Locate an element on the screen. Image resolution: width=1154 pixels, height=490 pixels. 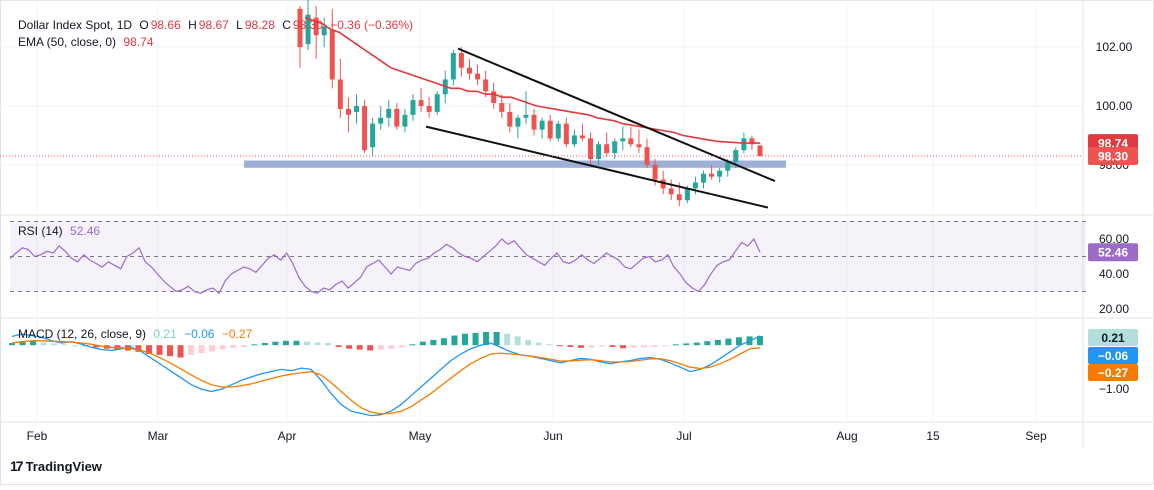
rsi-line is located at coordinates (385, 266).